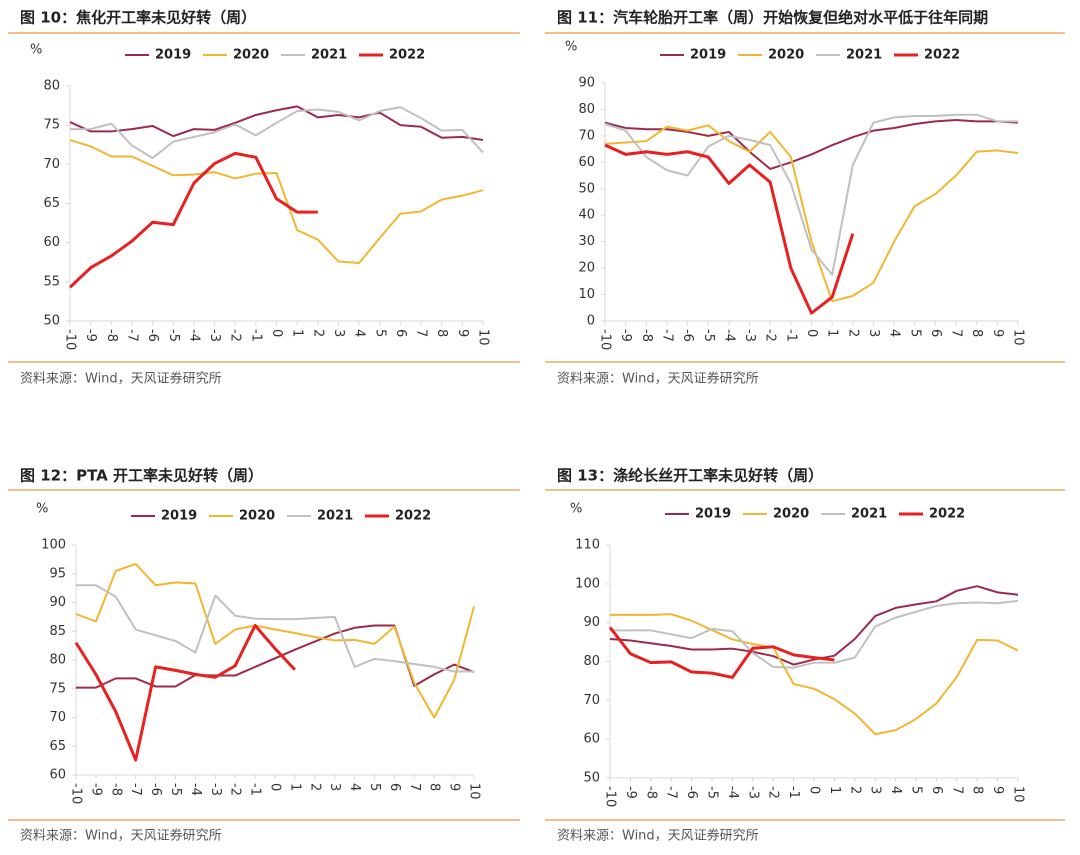 The height and width of the screenshot is (855, 1080). What do you see at coordinates (51, 203) in the screenshot?
I see `y-tick-label: 65` at bounding box center [51, 203].